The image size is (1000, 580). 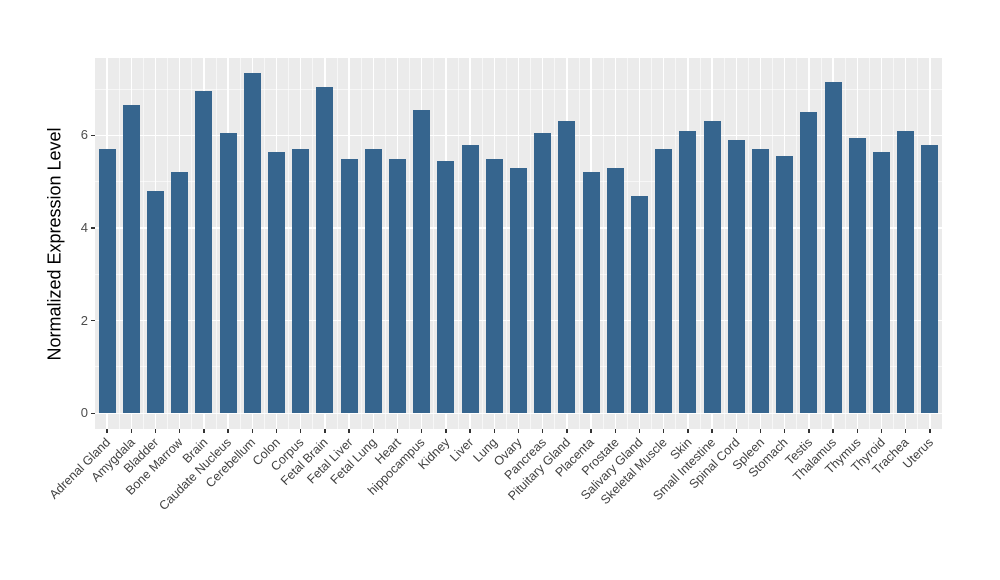 What do you see at coordinates (252, 243) in the screenshot?
I see `bar-cerebellum` at bounding box center [252, 243].